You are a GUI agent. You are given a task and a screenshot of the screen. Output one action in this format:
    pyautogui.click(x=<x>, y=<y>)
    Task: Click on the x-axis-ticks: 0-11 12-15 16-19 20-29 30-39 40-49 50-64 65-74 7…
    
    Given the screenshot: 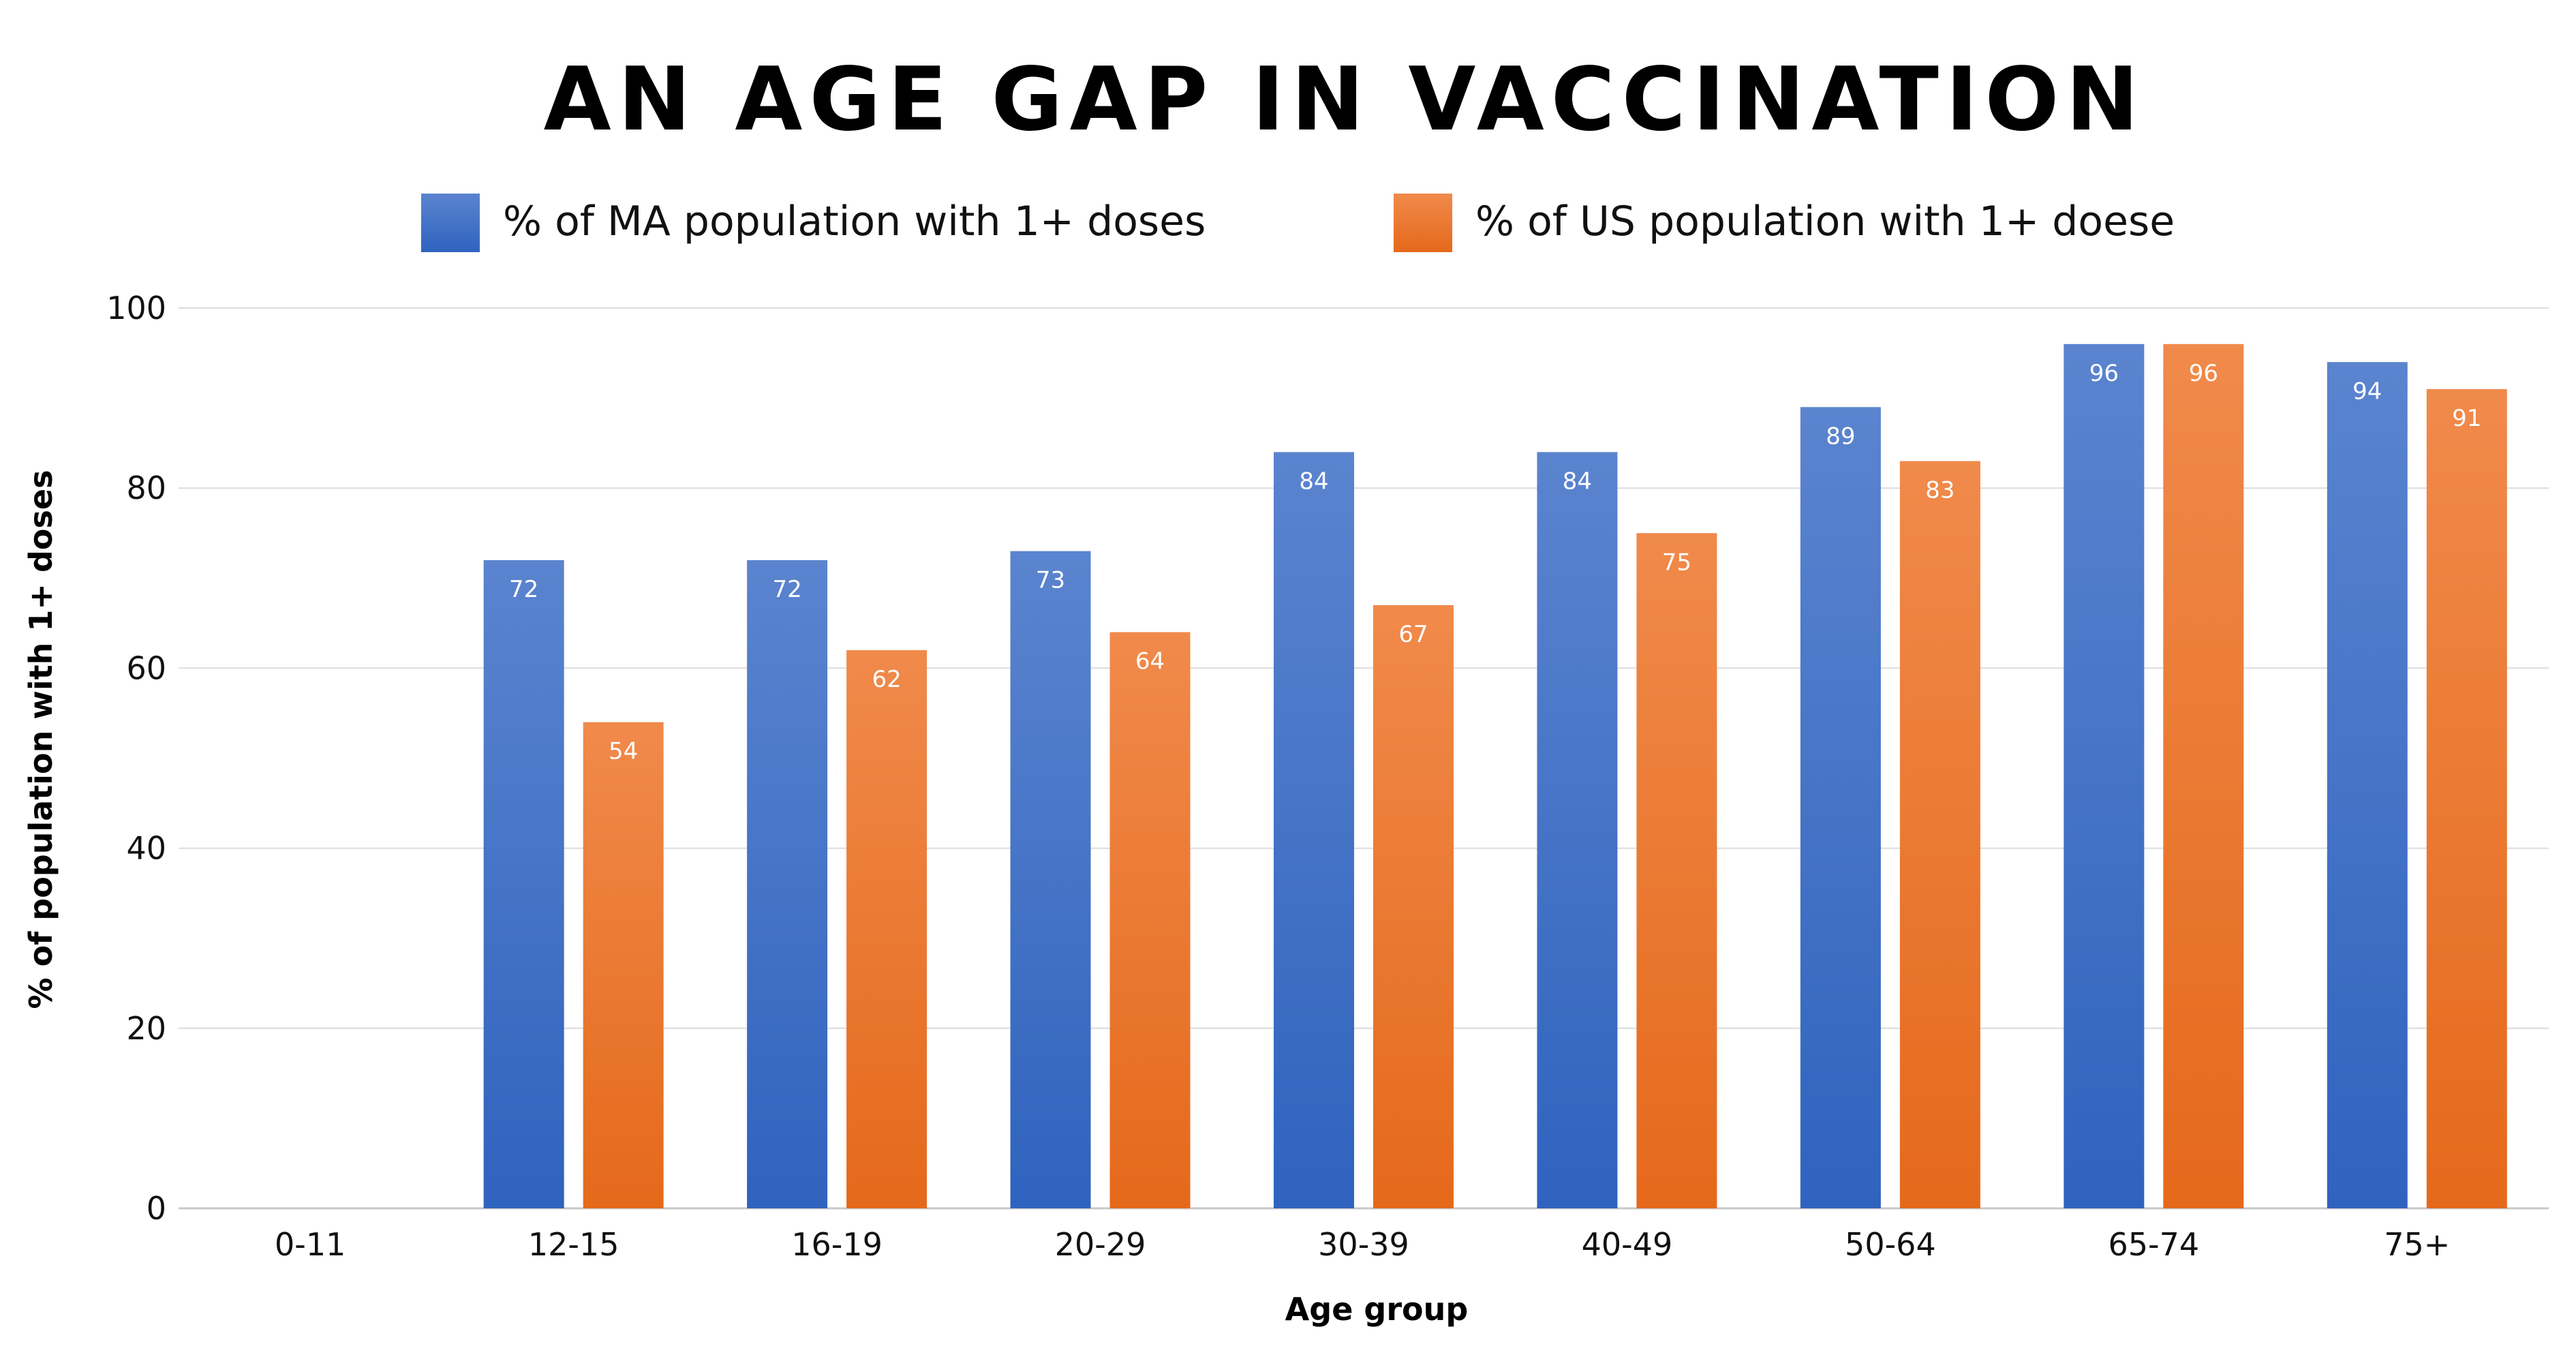 What is the action you would take?
    pyautogui.click(x=1362, y=1244)
    